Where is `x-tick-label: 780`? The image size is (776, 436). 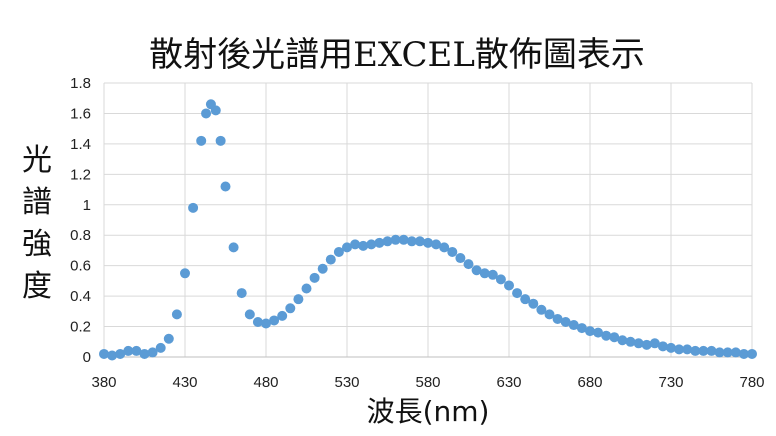 x-tick-label: 780 is located at coordinates (751, 382).